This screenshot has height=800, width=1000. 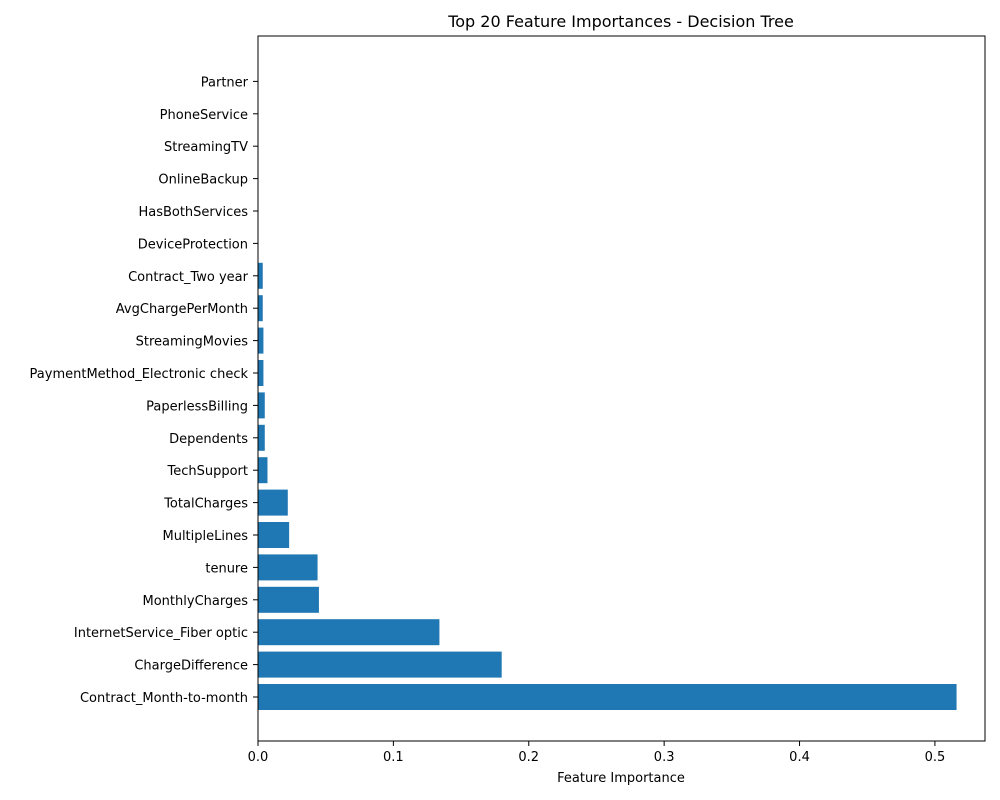 I want to click on y-tick-label-1: ChargeDifference, so click(x=191, y=666).